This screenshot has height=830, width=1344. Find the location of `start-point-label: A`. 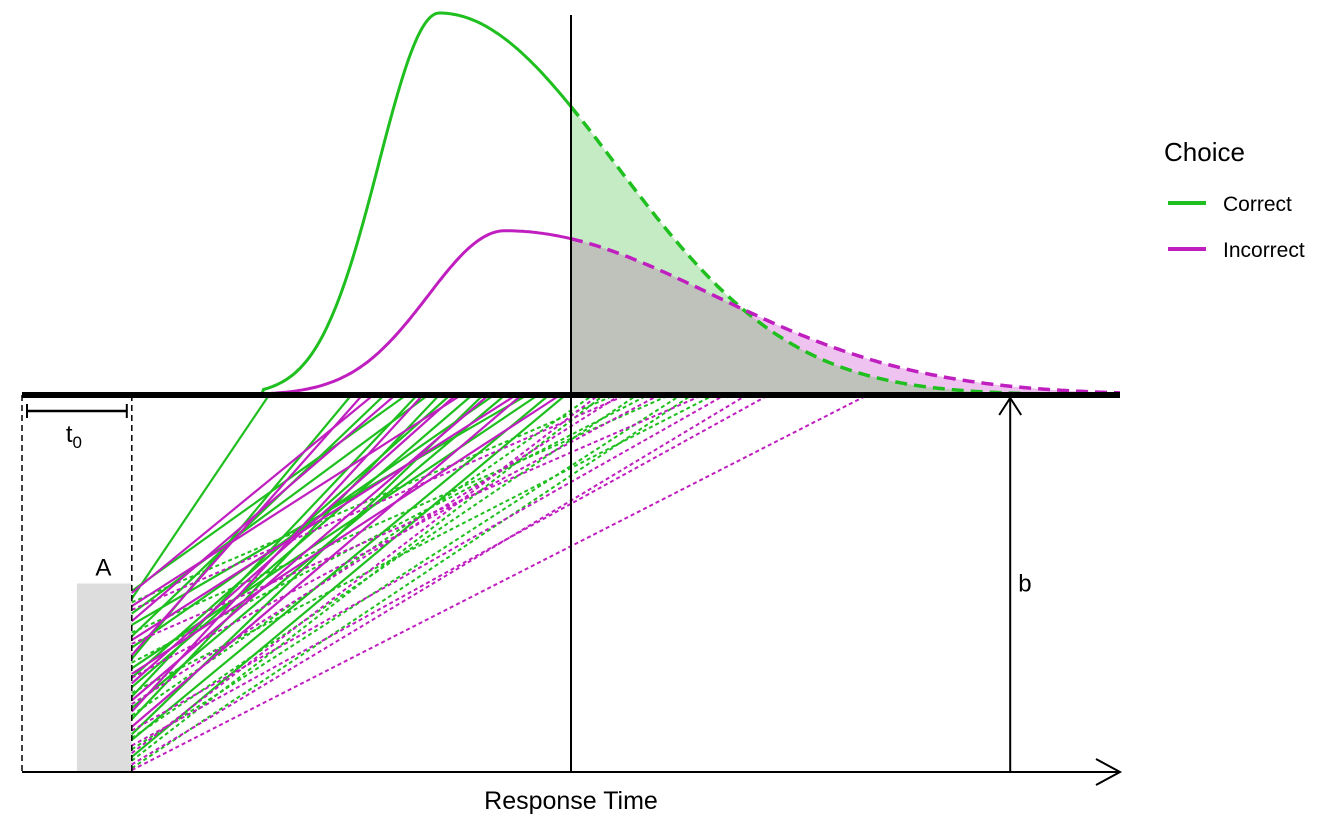

start-point-label: A is located at coordinates (103, 568).